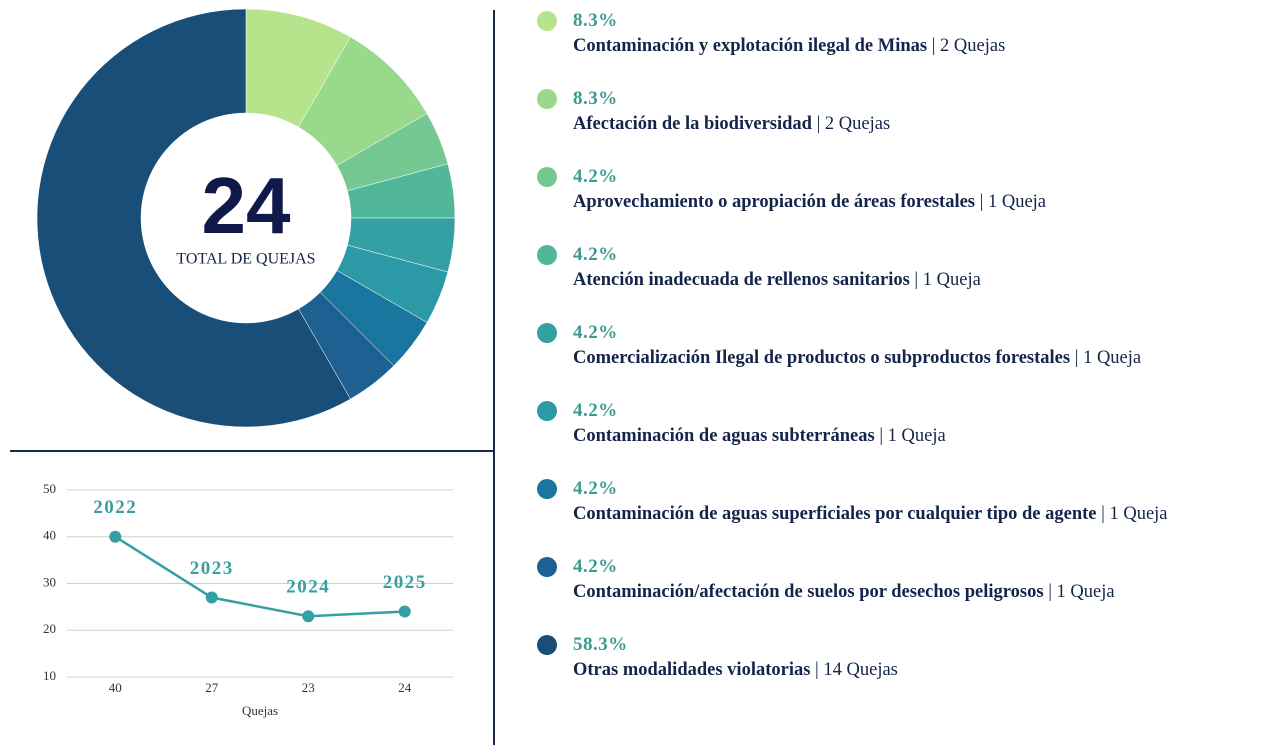 The height and width of the screenshot is (745, 1265). Describe the element at coordinates (308, 587) in the screenshot. I see `point-label: 2024` at that location.